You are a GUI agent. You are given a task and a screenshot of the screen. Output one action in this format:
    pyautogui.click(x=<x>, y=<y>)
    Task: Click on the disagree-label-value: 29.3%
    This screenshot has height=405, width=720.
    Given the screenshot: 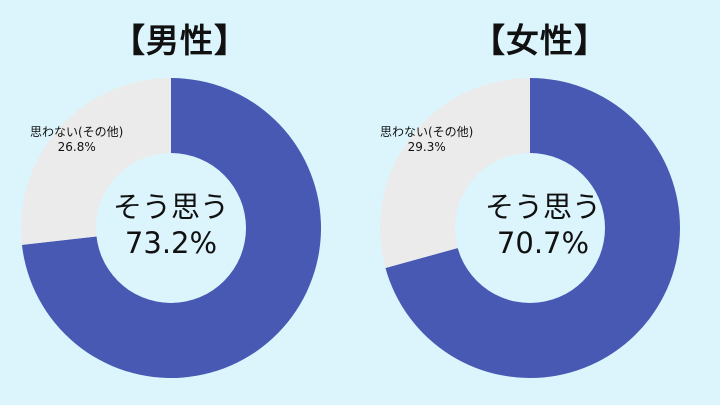 What is the action you would take?
    pyautogui.click(x=426, y=147)
    